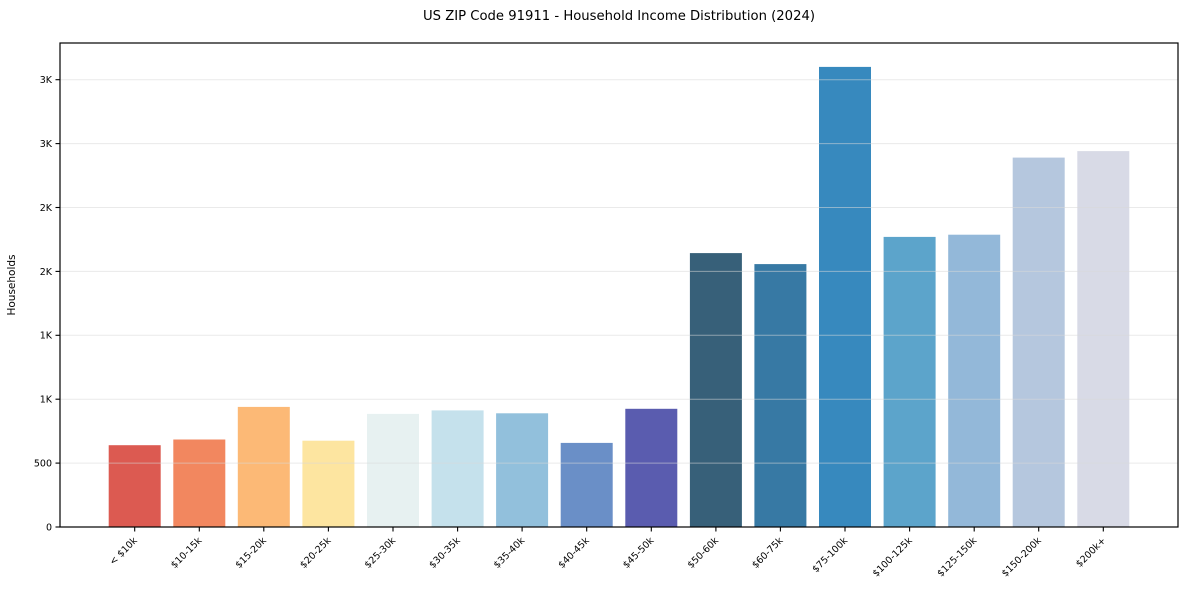 Image resolution: width=1189 pixels, height=590 pixels. I want to click on x-tick-label: $35-40k, so click(510, 553).